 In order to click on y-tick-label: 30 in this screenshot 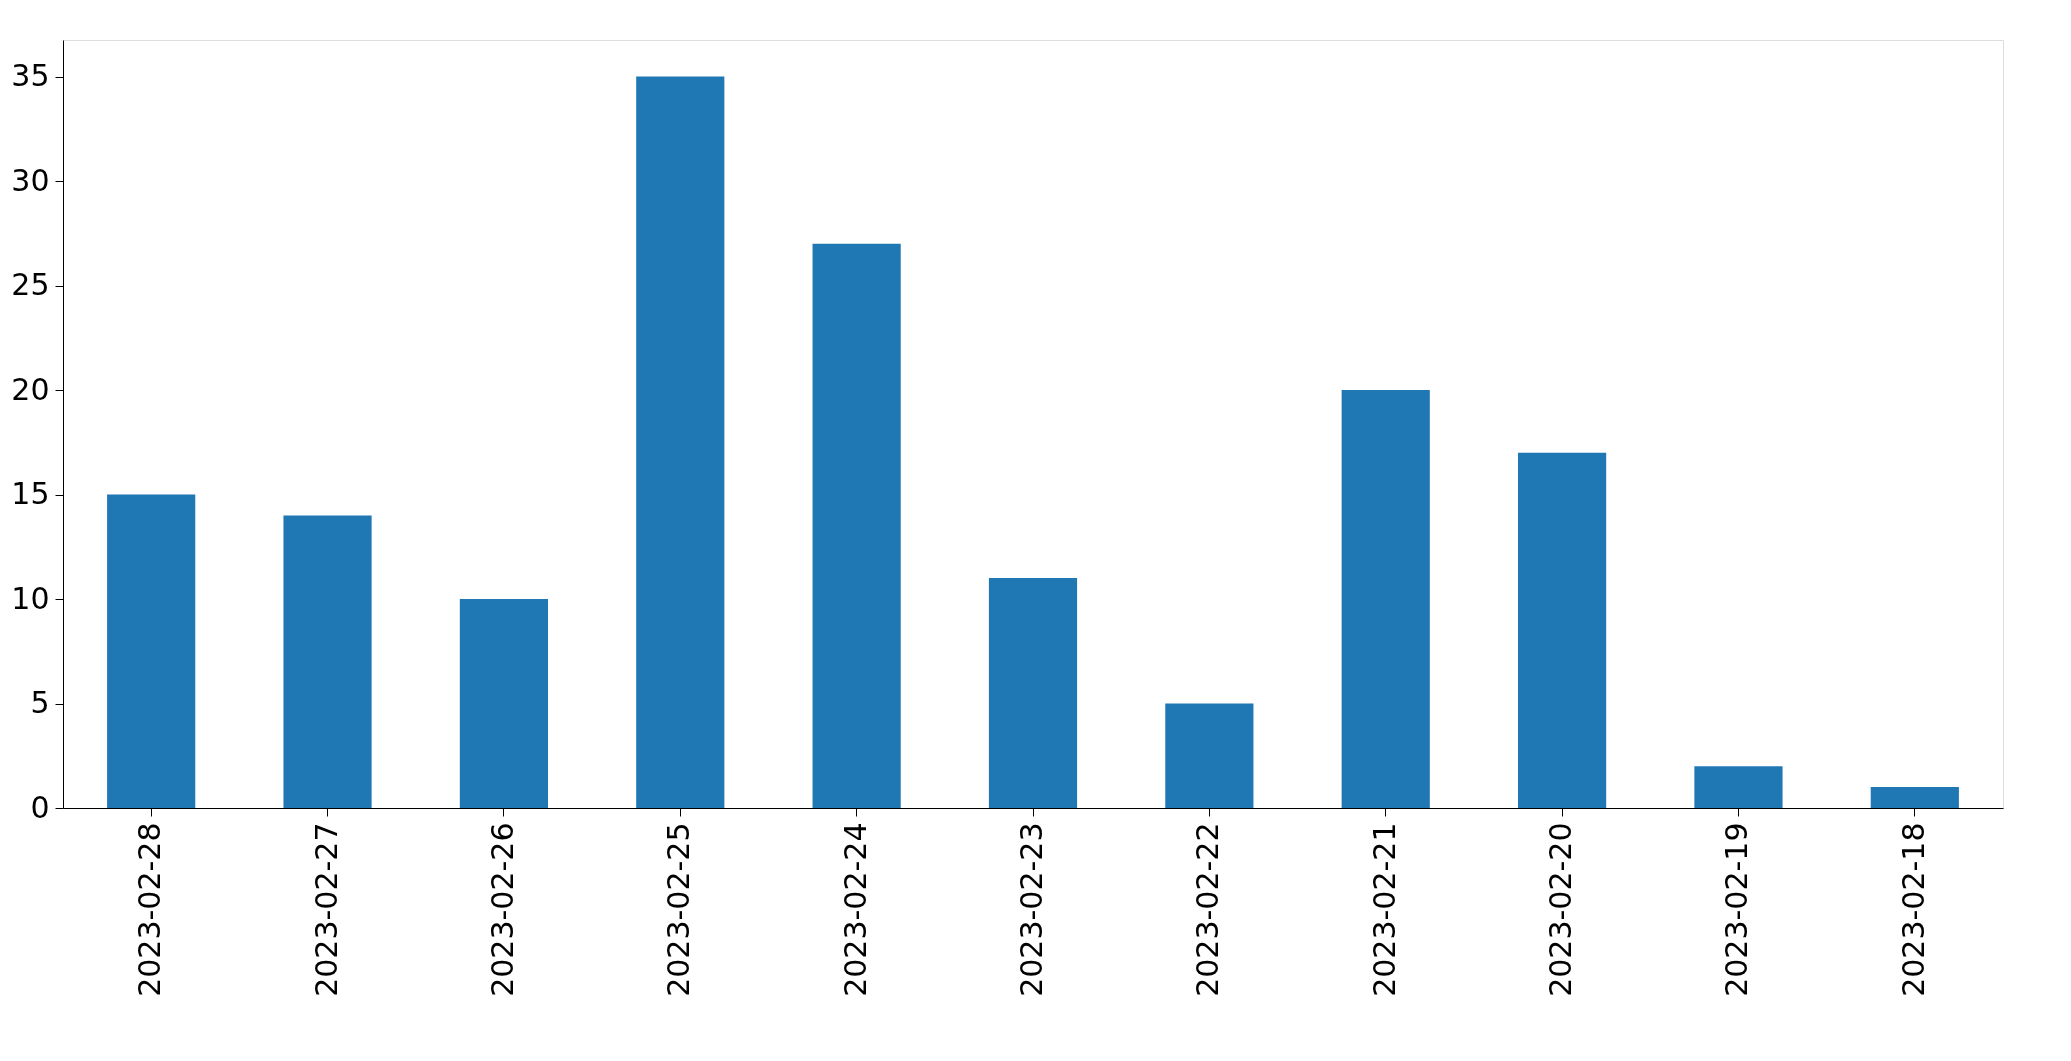, I will do `click(30, 180)`.